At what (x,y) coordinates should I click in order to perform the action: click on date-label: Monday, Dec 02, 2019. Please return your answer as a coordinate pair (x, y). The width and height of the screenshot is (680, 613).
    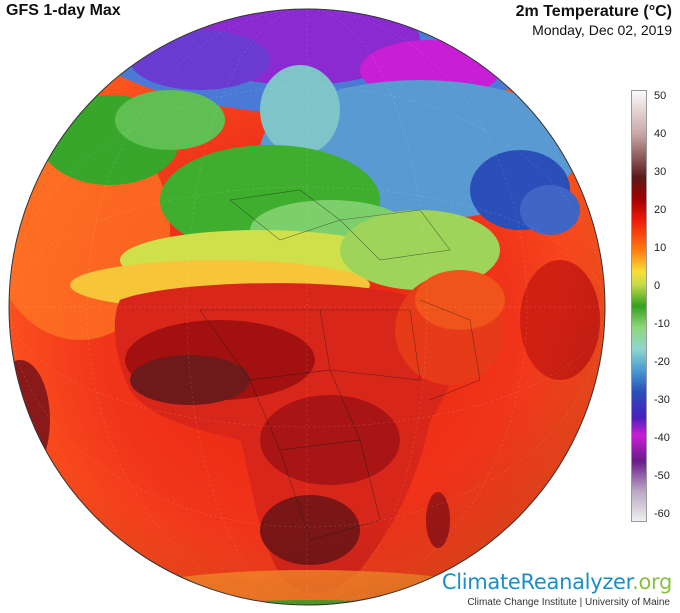
    Looking at the image, I should click on (602, 30).